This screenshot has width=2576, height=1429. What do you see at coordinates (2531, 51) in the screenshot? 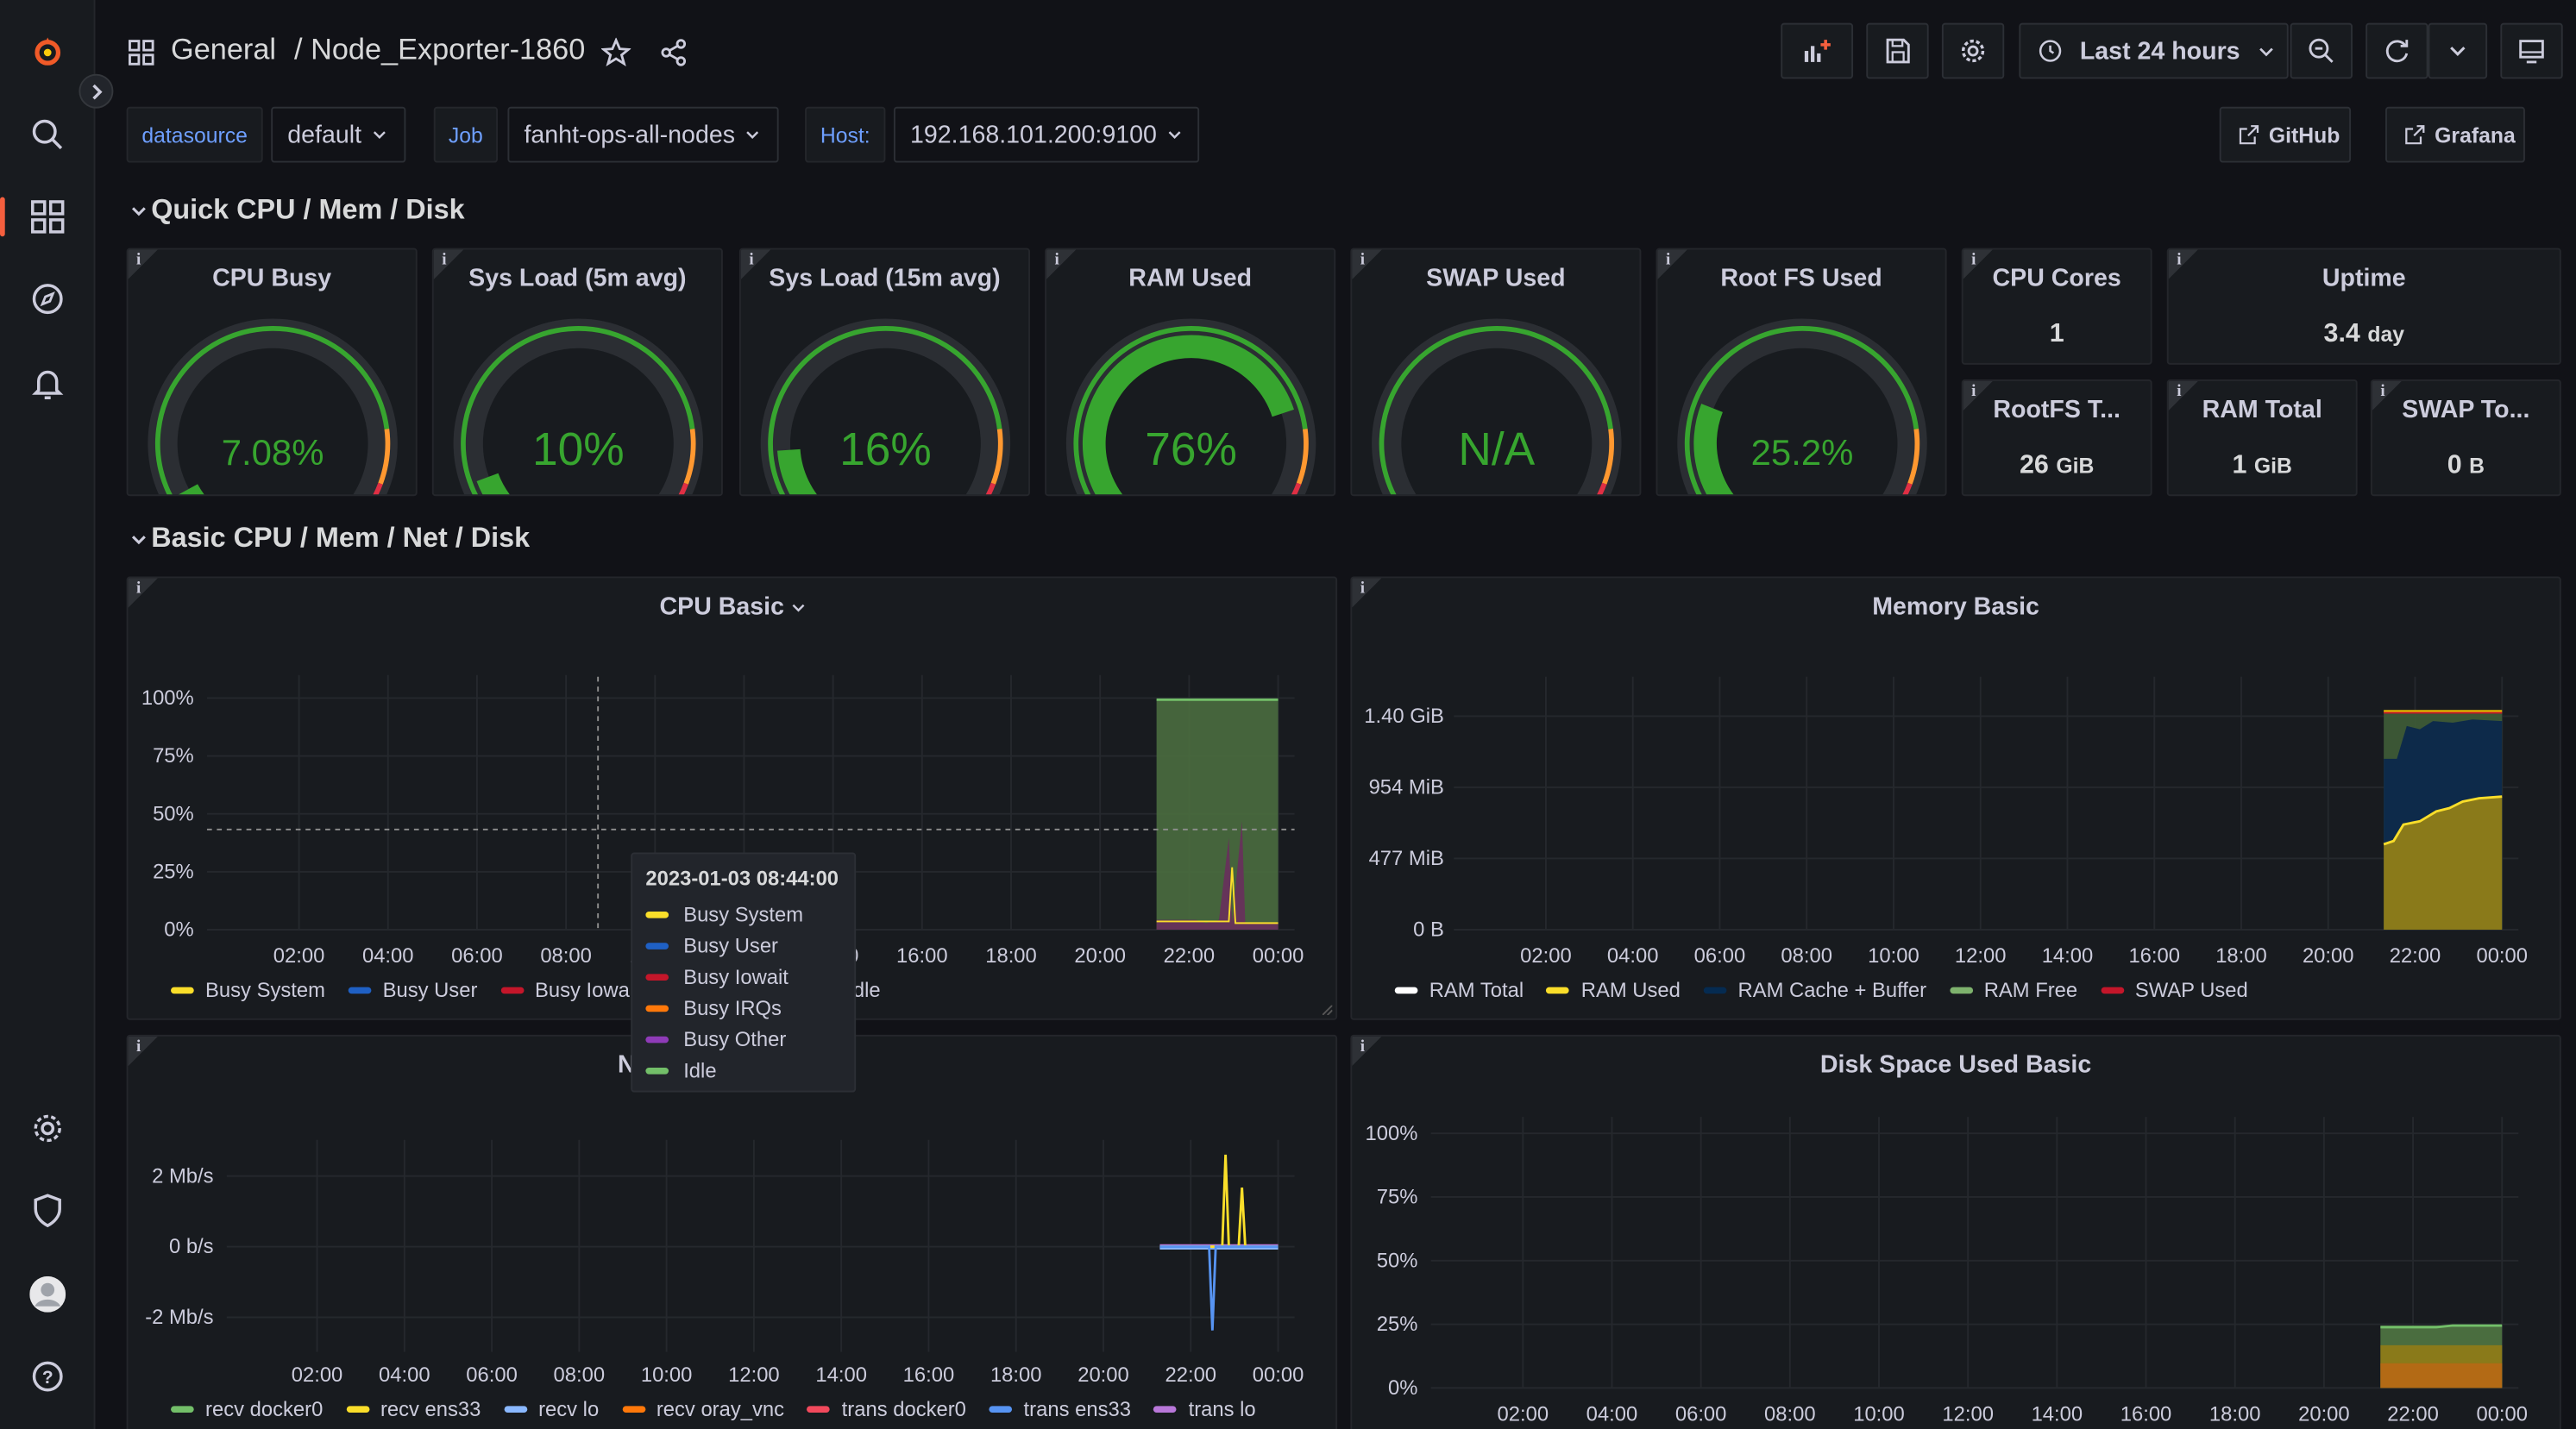
I see `tv-mode-button` at bounding box center [2531, 51].